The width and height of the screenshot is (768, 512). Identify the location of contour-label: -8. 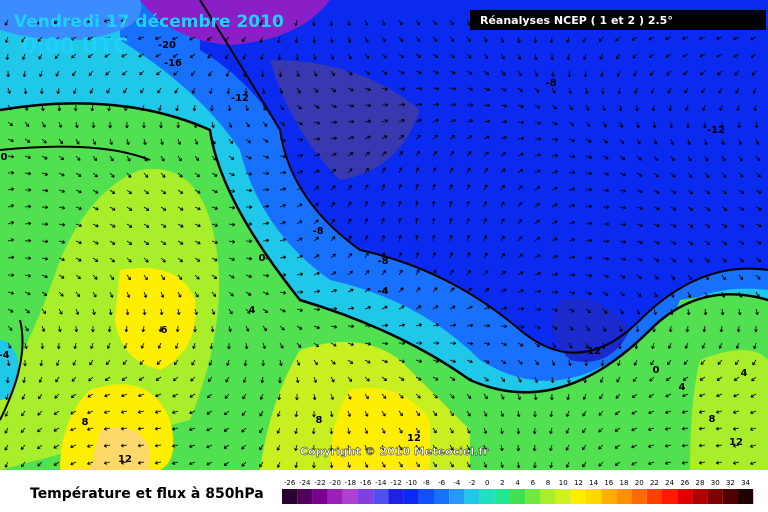
(382, 261).